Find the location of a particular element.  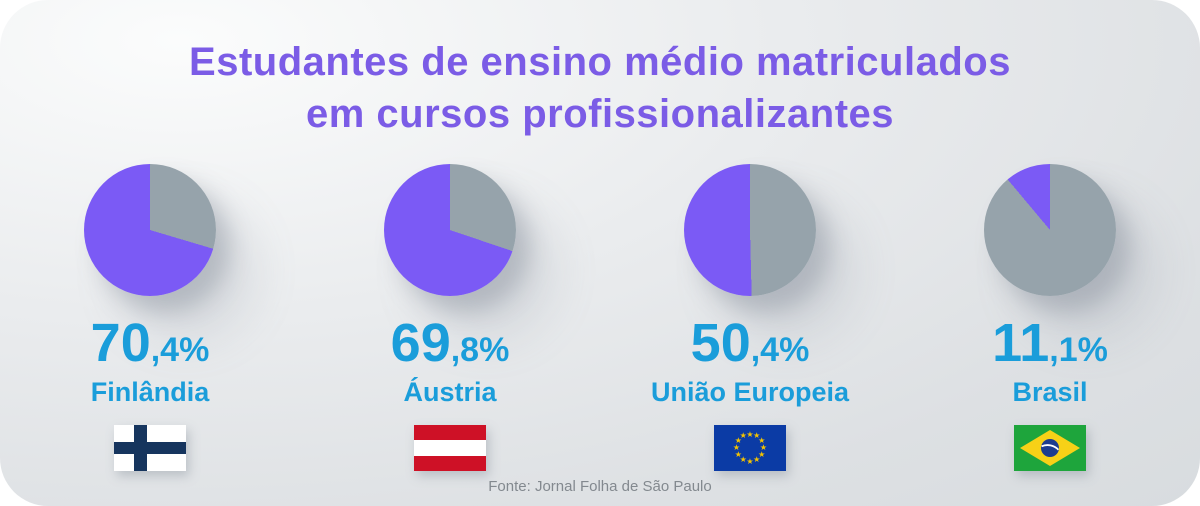

finland-cross-horizontal is located at coordinates (150, 448).